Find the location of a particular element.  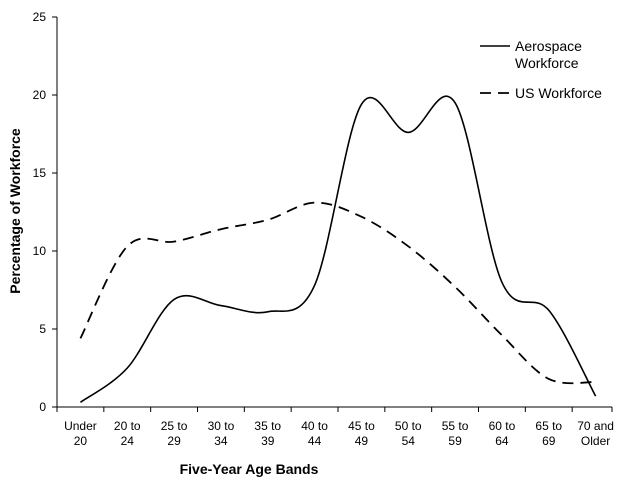

legend-label-aerospace: Aerospace Workforce is located at coordinates (548, 54).